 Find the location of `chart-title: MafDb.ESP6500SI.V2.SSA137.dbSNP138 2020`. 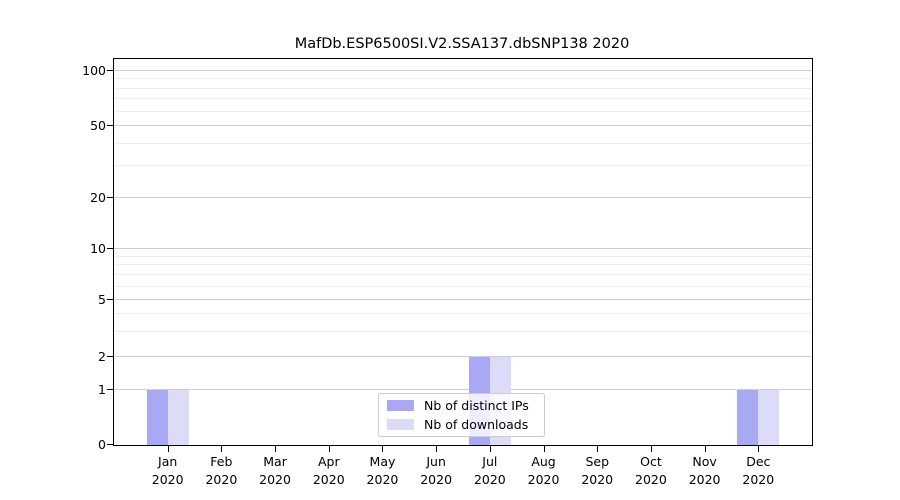

chart-title: MafDb.ESP6500SI.V2.SSA137.dbSNP138 2020 is located at coordinates (462, 44).